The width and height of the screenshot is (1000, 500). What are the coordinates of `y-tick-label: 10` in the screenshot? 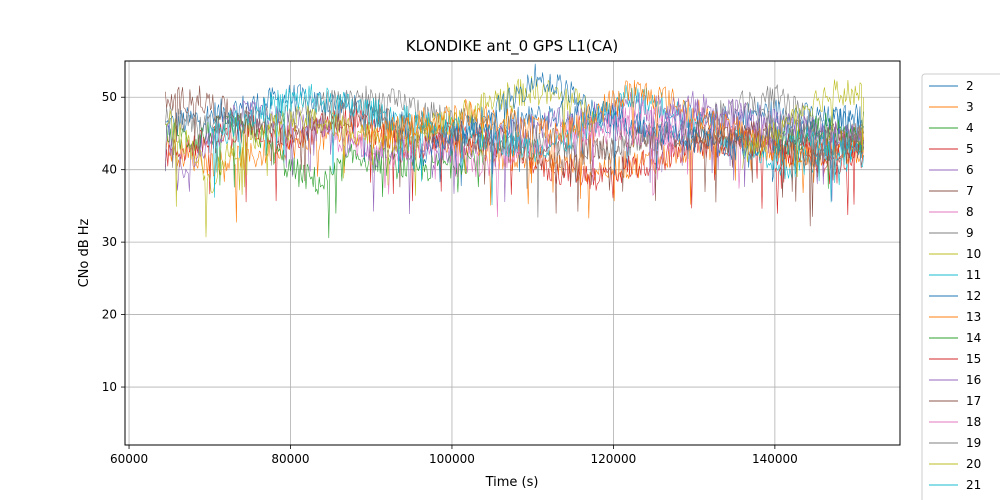 It's located at (109, 387).